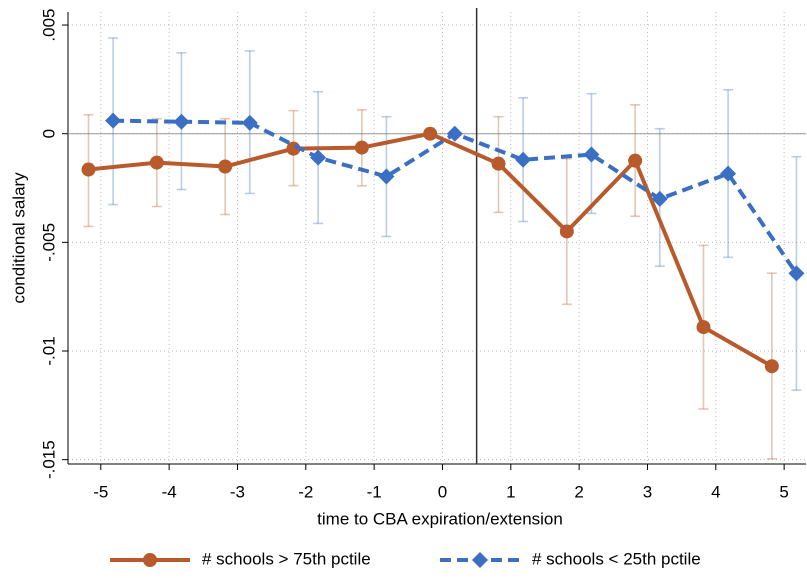 Image resolution: width=807 pixels, height=578 pixels. What do you see at coordinates (169, 491) in the screenshot?
I see `x-tick-label: -4` at bounding box center [169, 491].